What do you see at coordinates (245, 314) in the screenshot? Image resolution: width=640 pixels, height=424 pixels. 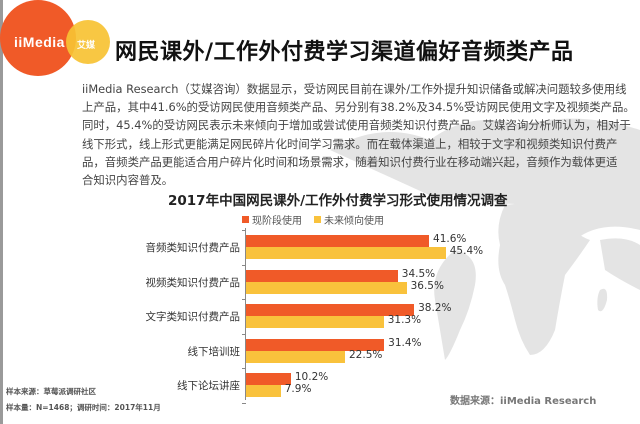 I see `y-axis-line` at bounding box center [245, 314].